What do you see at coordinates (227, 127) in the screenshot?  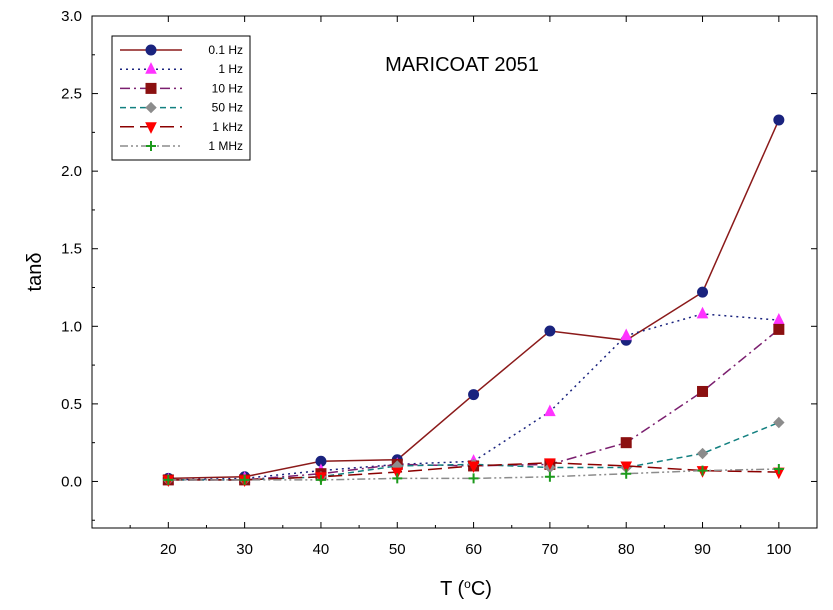 I see `legend-label: 1 kHz` at bounding box center [227, 127].